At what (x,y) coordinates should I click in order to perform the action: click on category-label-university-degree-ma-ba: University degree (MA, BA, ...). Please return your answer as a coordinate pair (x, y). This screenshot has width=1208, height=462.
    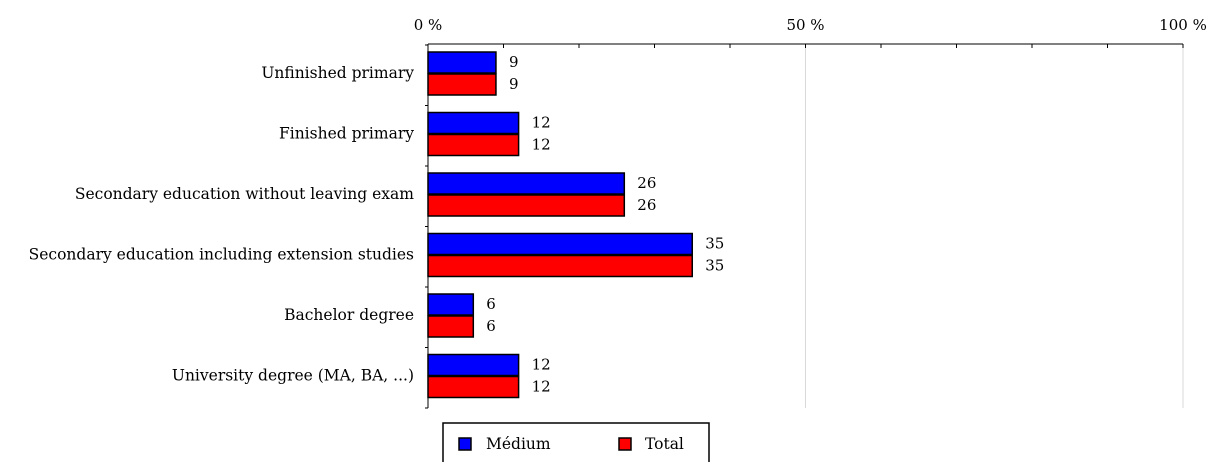
    Looking at the image, I should click on (293, 376).